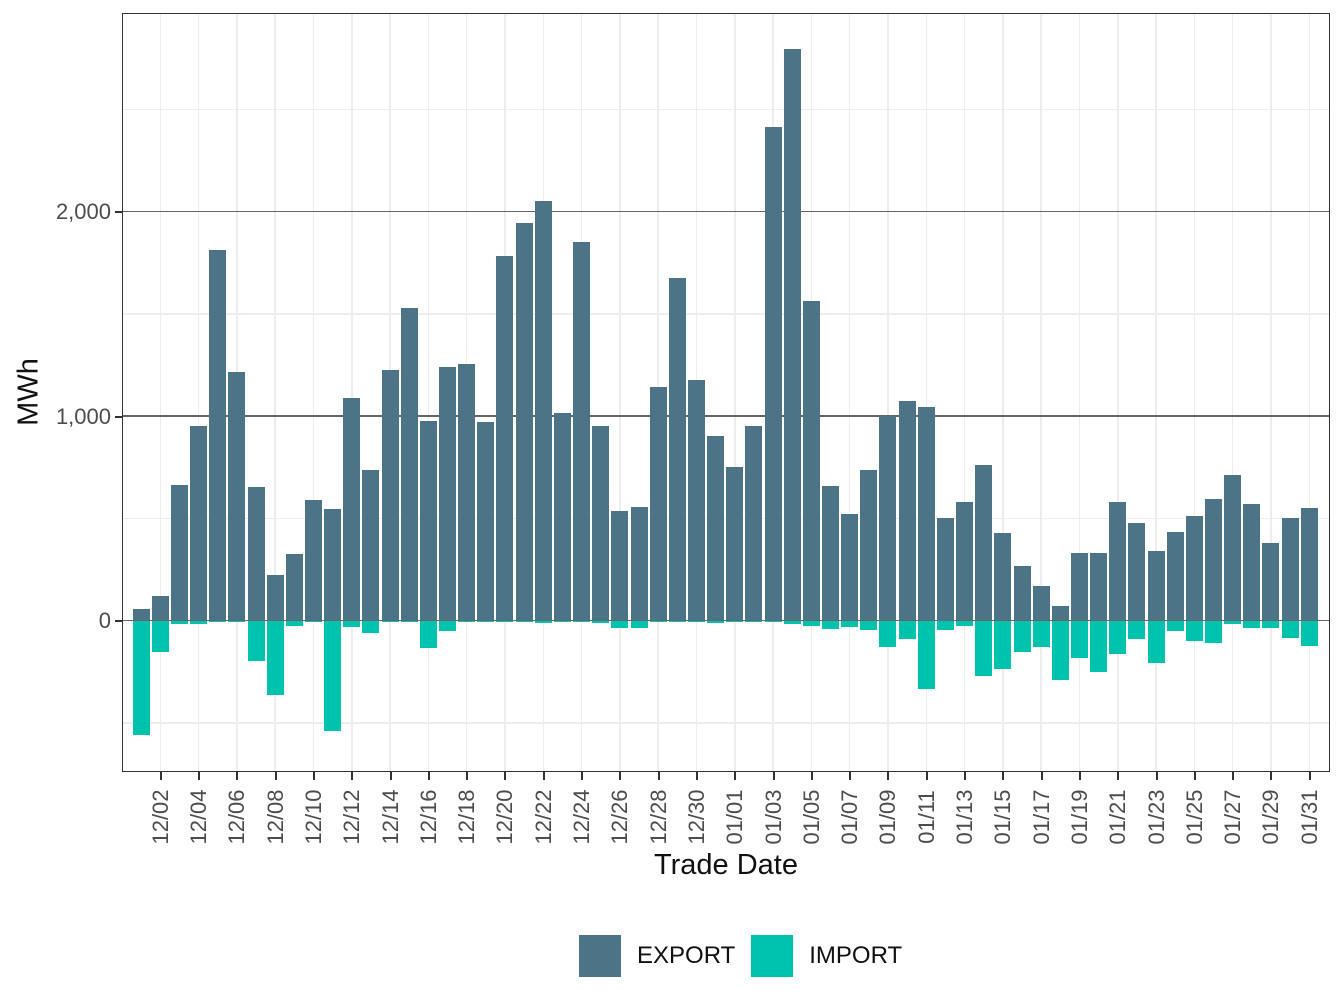 The width and height of the screenshot is (1344, 1008). What do you see at coordinates (390, 817) in the screenshot?
I see `x-tick-label: 12/14` at bounding box center [390, 817].